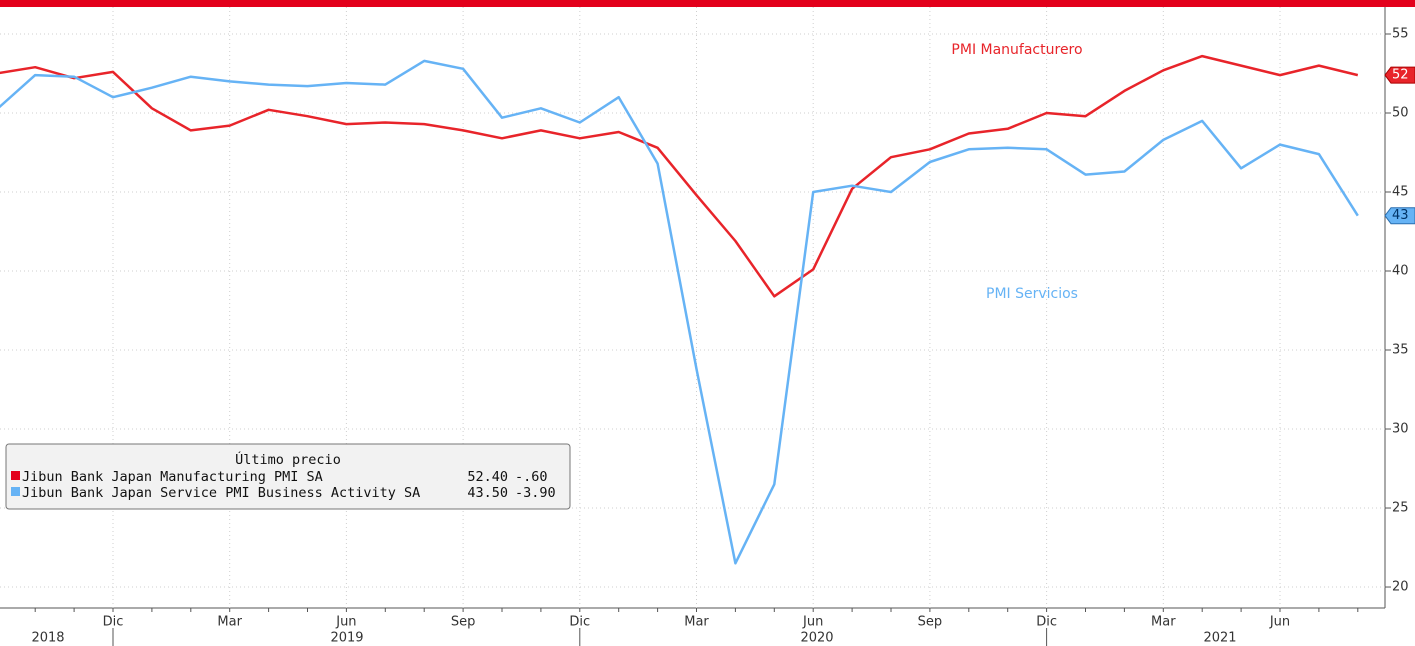 The width and height of the screenshot is (1415, 646). What do you see at coordinates (1032, 294) in the screenshot?
I see `annotation: PMI Servicios` at bounding box center [1032, 294].